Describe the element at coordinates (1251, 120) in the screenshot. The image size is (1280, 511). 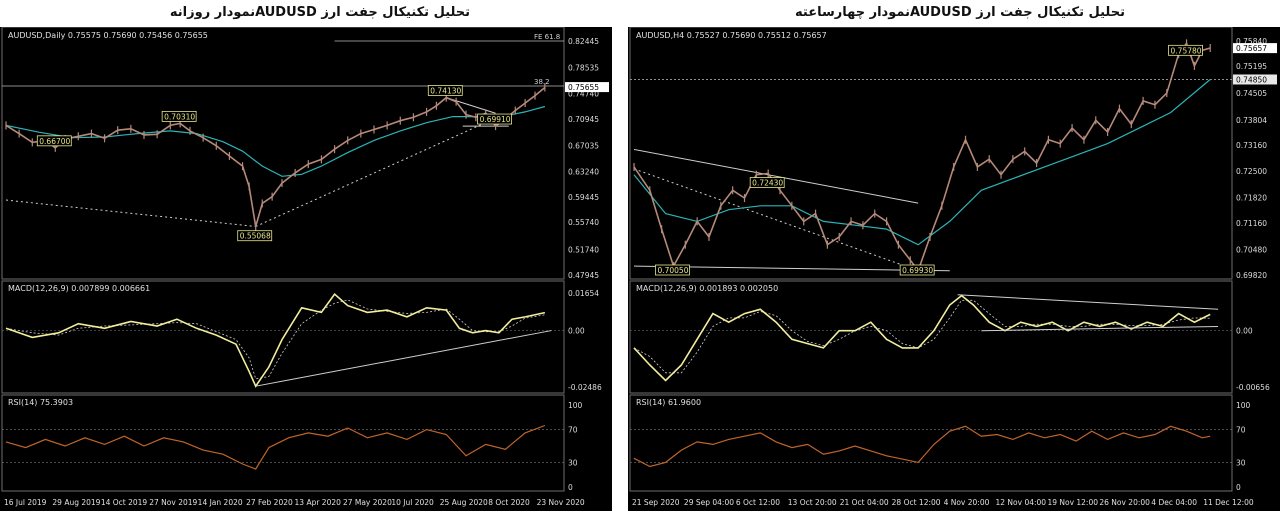
I see `h4-price-tick: 0.73804` at that location.